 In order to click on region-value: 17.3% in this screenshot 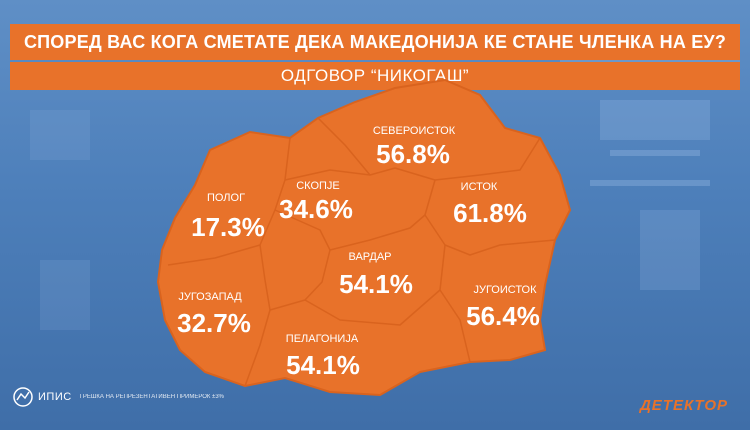, I will do `click(228, 227)`.